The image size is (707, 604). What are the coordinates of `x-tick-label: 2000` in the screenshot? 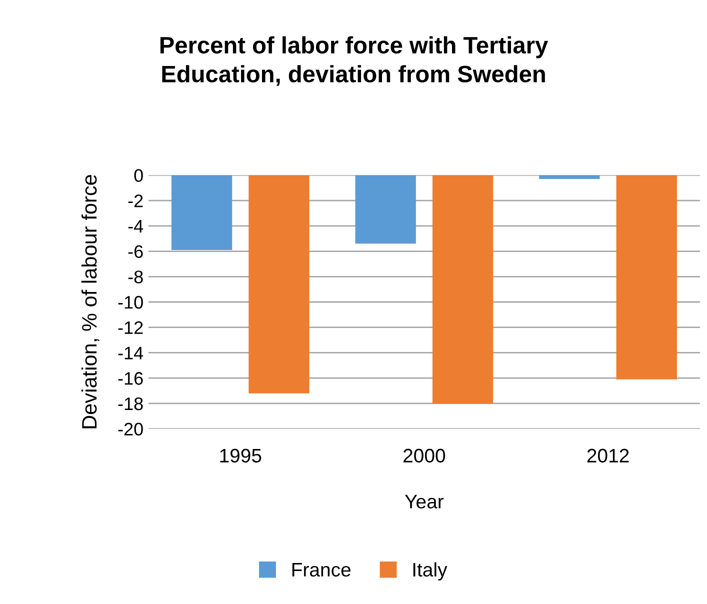 It's located at (425, 455).